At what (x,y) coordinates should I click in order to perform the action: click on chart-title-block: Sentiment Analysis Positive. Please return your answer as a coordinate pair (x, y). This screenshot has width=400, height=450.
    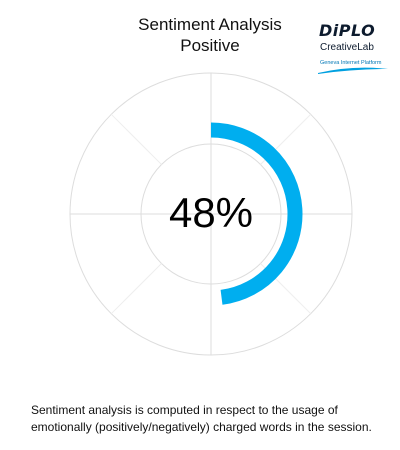
    Looking at the image, I should click on (210, 35).